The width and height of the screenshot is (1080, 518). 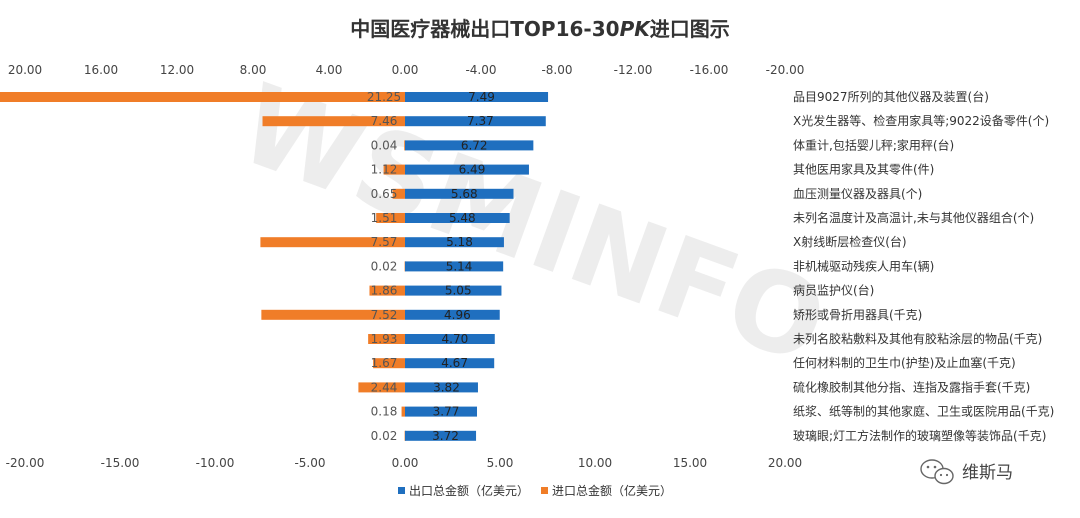 I want to click on export-value-label: 7.37, so click(x=480, y=121).